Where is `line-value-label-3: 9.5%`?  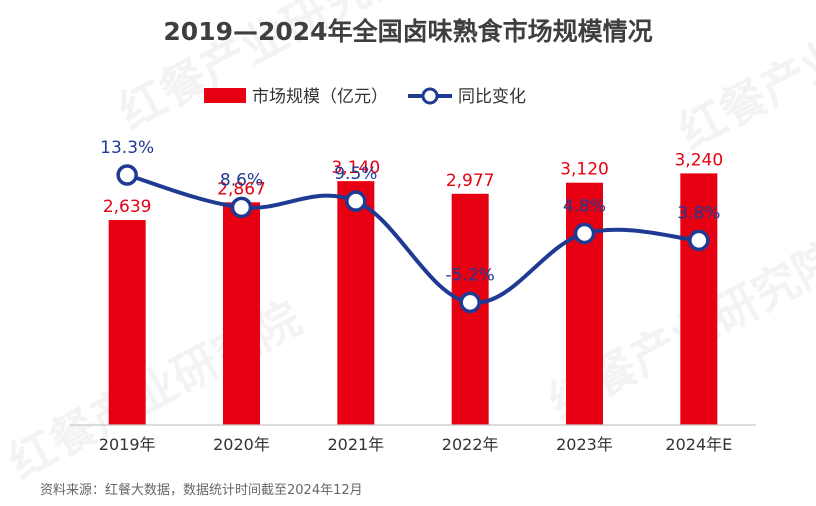
line-value-label-3: 9.5% is located at coordinates (355, 174).